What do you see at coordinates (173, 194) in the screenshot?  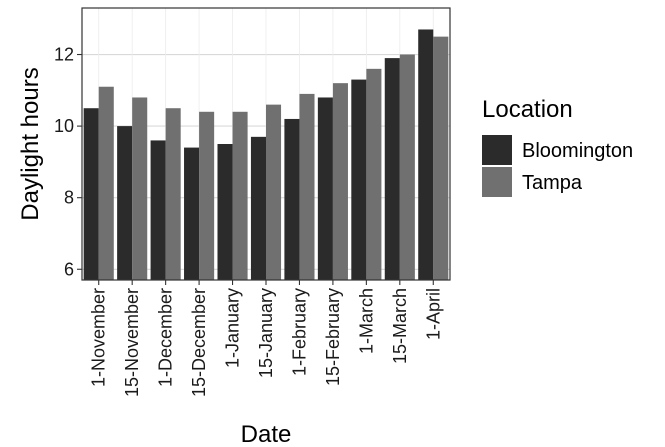 I see `bar-tampa-1-december` at bounding box center [173, 194].